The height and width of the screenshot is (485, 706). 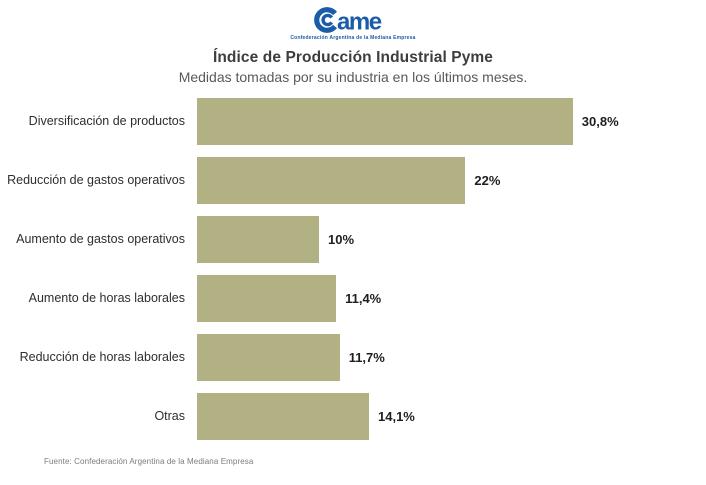 I want to click on page-title: Índice de Producción Industrial Pyme, so click(x=353, y=57).